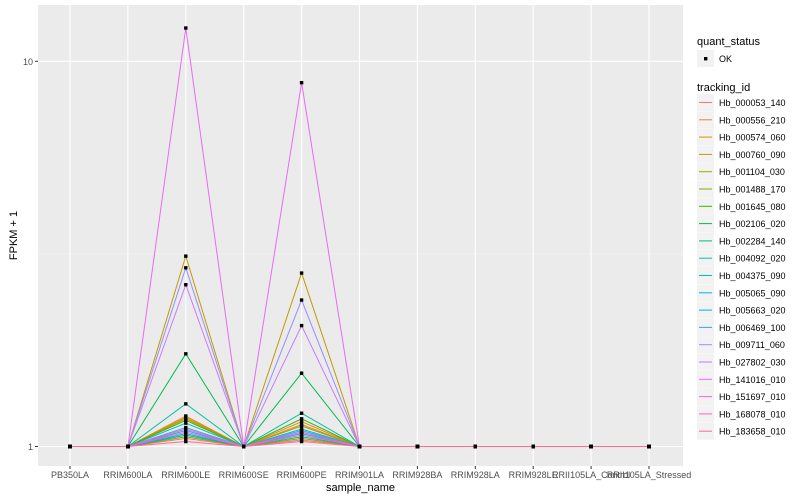  I want to click on legend-label: Hb_005663_020, so click(752, 311).